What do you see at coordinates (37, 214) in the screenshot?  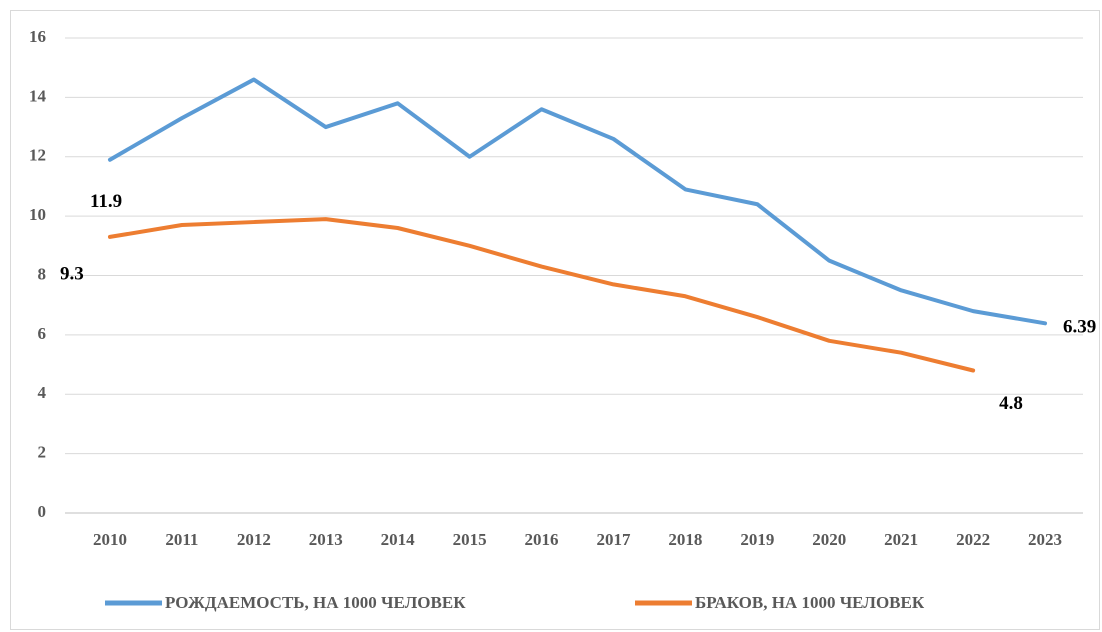 I see `y-tick-label: 10` at bounding box center [37, 214].